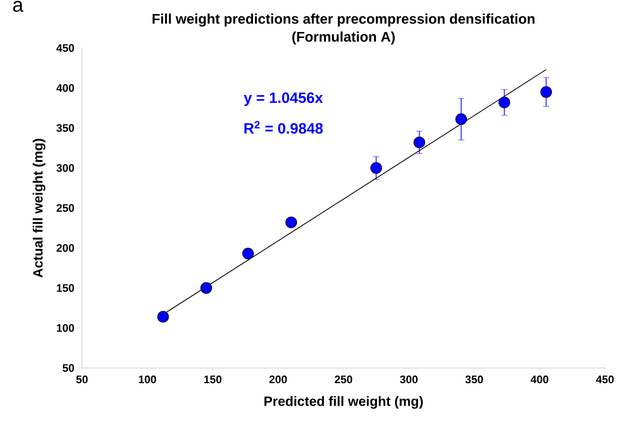  What do you see at coordinates (65, 168) in the screenshot?
I see `y-tick-label: 300` at bounding box center [65, 168].